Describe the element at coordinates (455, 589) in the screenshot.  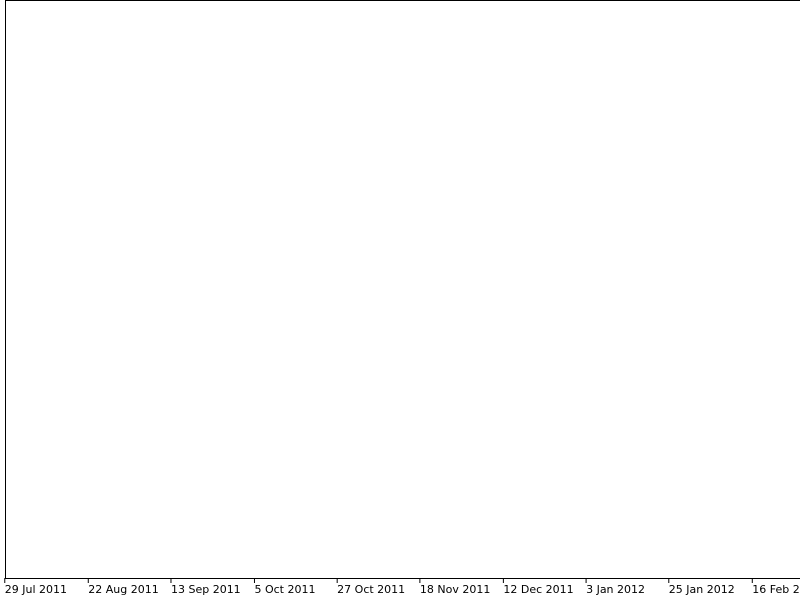
I see `x-tick-label: 18 Nov 2011` at that location.